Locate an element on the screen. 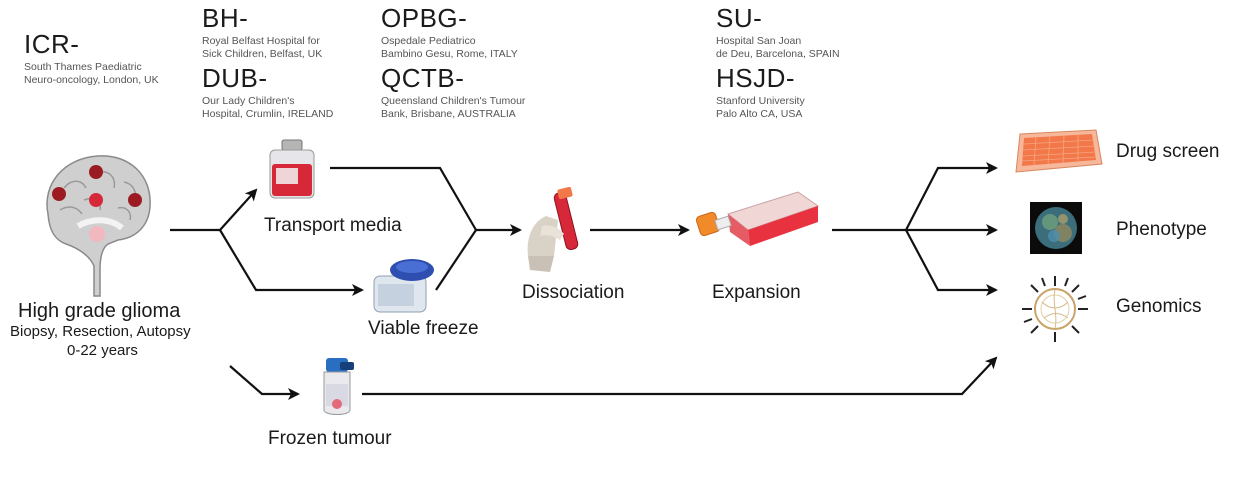  arrow-to-frozen is located at coordinates (264, 382).